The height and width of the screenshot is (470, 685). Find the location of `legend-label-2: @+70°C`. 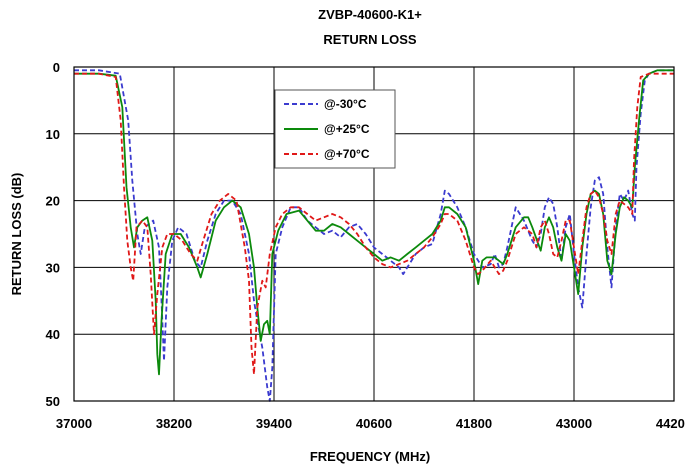

legend-label-2: @+70°C is located at coordinates (347, 154).